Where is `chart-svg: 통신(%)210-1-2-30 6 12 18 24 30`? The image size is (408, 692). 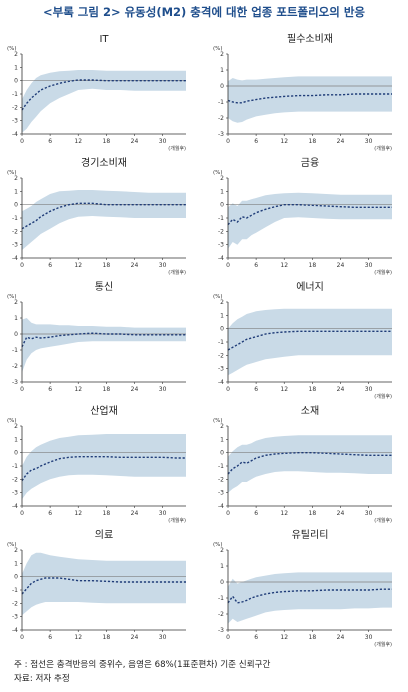
chart-svg: 통신(%)210-1-2-30 6 12 18 24 30 is located at coordinates (96, 337).